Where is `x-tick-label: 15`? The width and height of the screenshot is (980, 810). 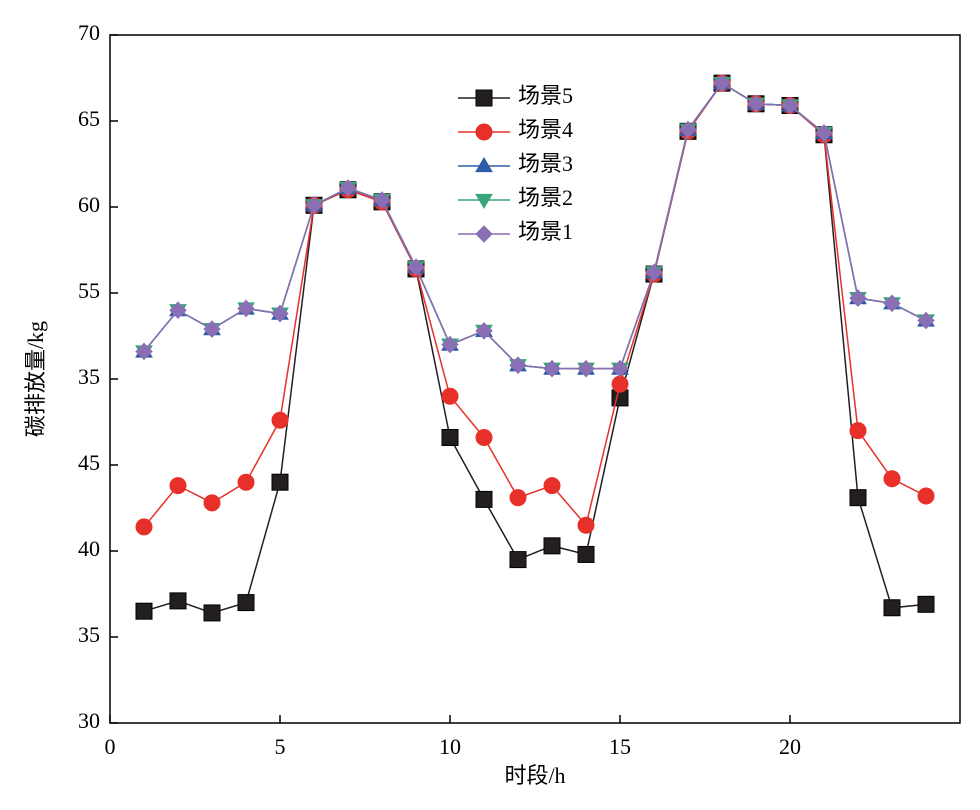
x-tick-label: 15 is located at coordinates (620, 746).